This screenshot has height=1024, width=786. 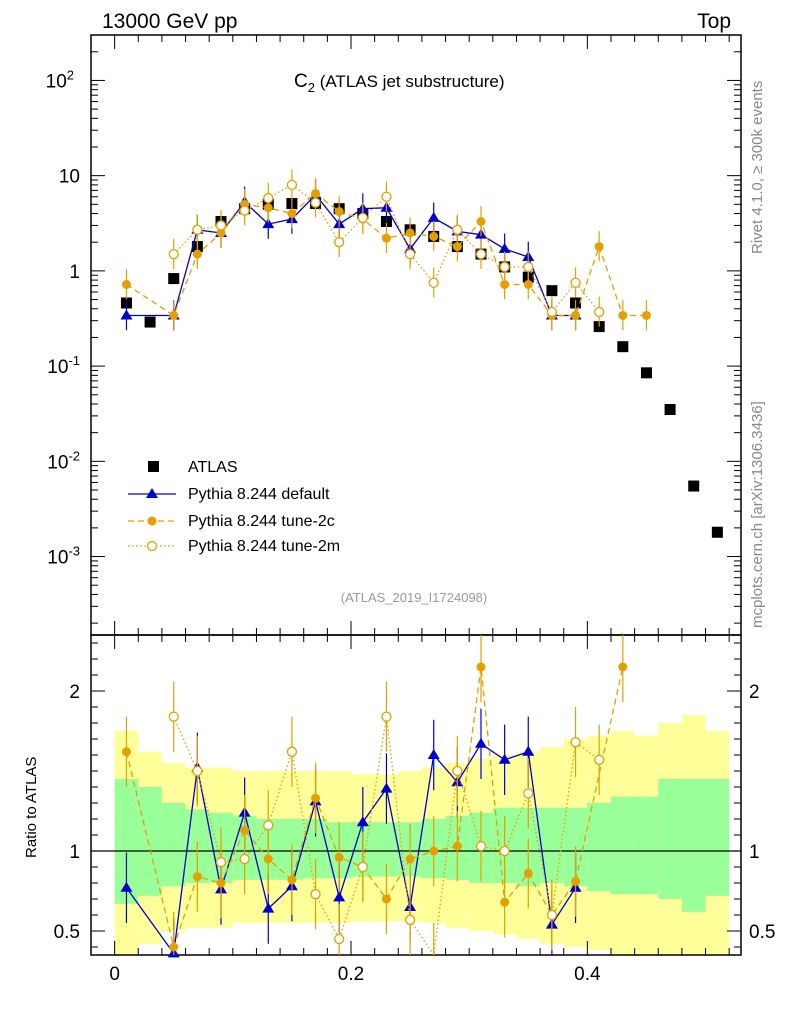 I want to click on y-tick-label: 10⁻³, so click(x=63, y=556).